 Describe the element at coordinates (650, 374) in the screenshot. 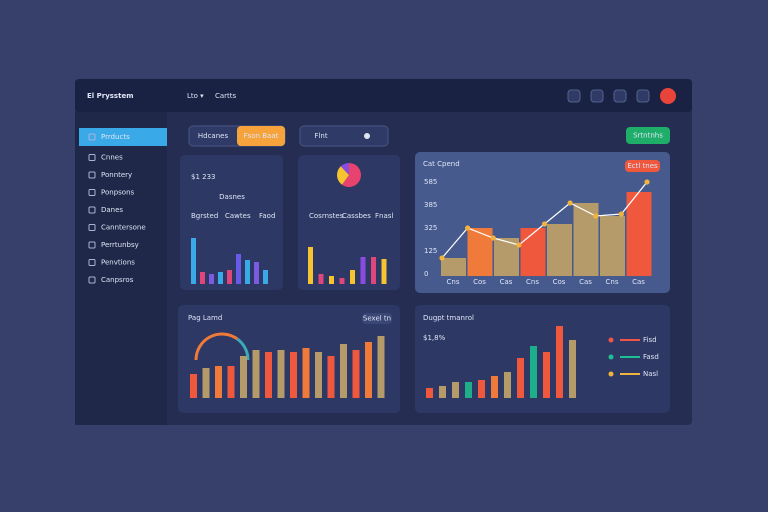

I see `legend-label: Nasl` at that location.